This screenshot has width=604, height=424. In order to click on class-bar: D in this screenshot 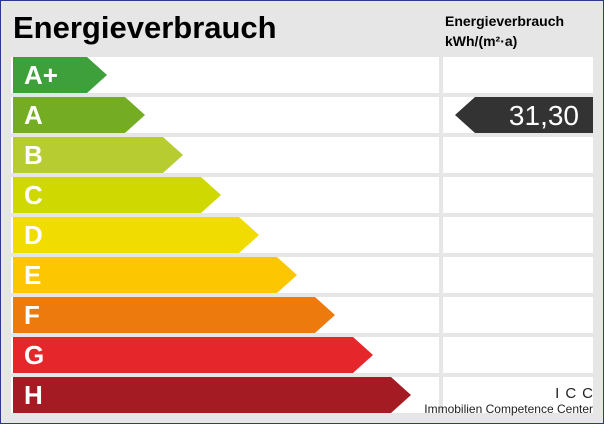, I will do `click(136, 235)`.